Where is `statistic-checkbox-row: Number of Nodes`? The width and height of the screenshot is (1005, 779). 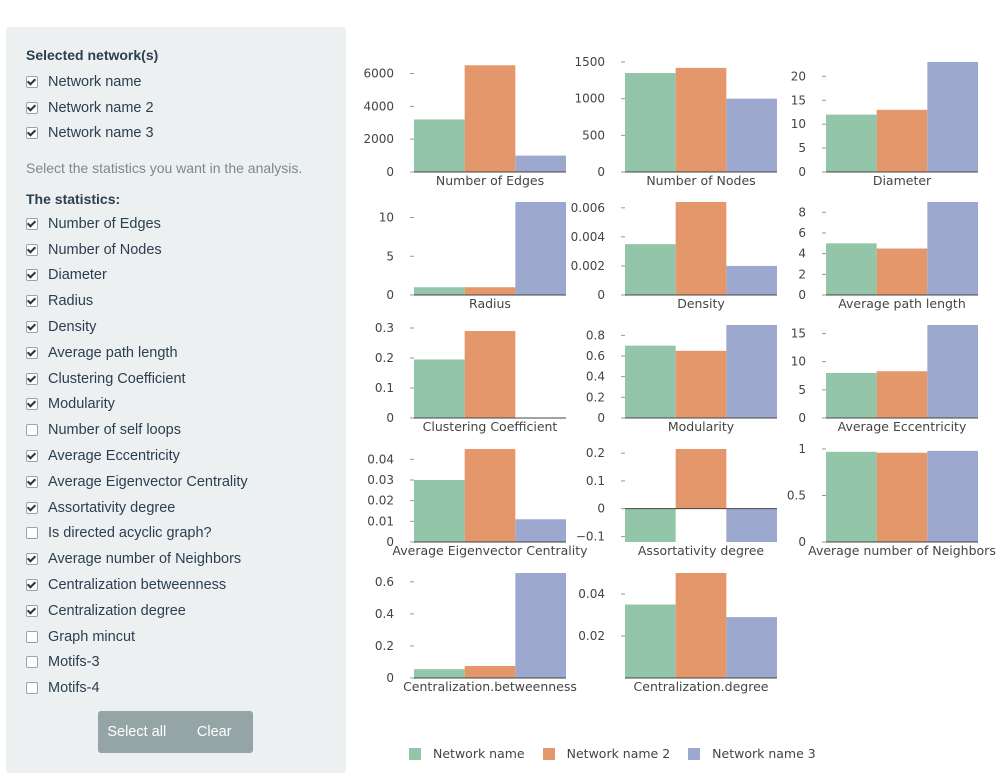
statistic-checkbox-row: Number of Nodes is located at coordinates (137, 250).